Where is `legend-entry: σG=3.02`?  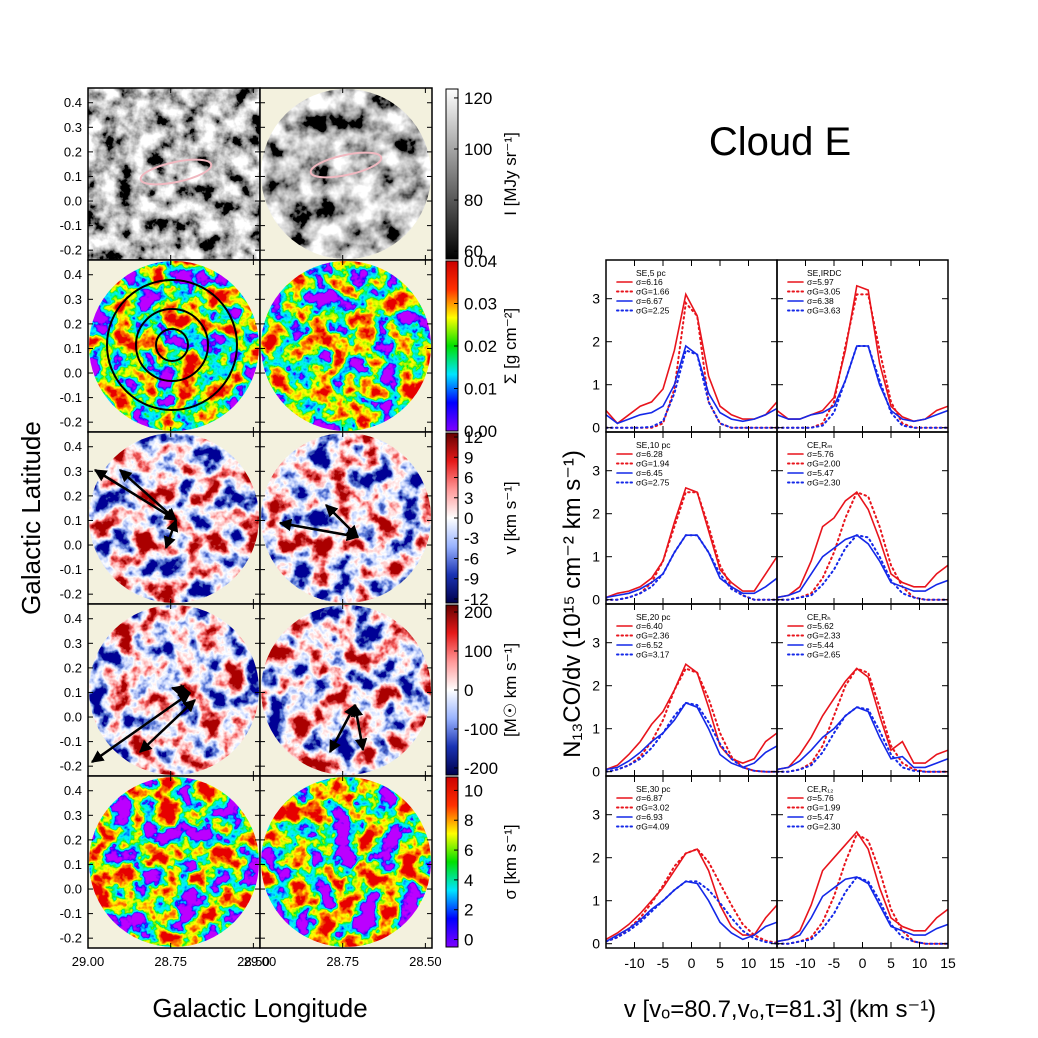
legend-entry: σG=3.02 is located at coordinates (653, 808).